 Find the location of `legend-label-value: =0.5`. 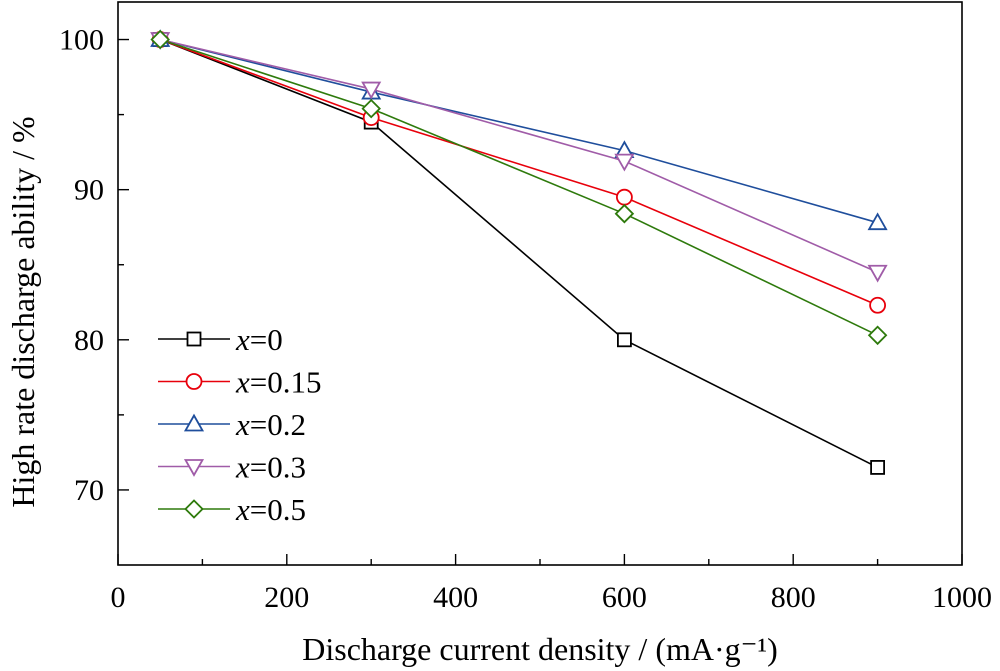

legend-label-value: =0.5 is located at coordinates (278, 509).